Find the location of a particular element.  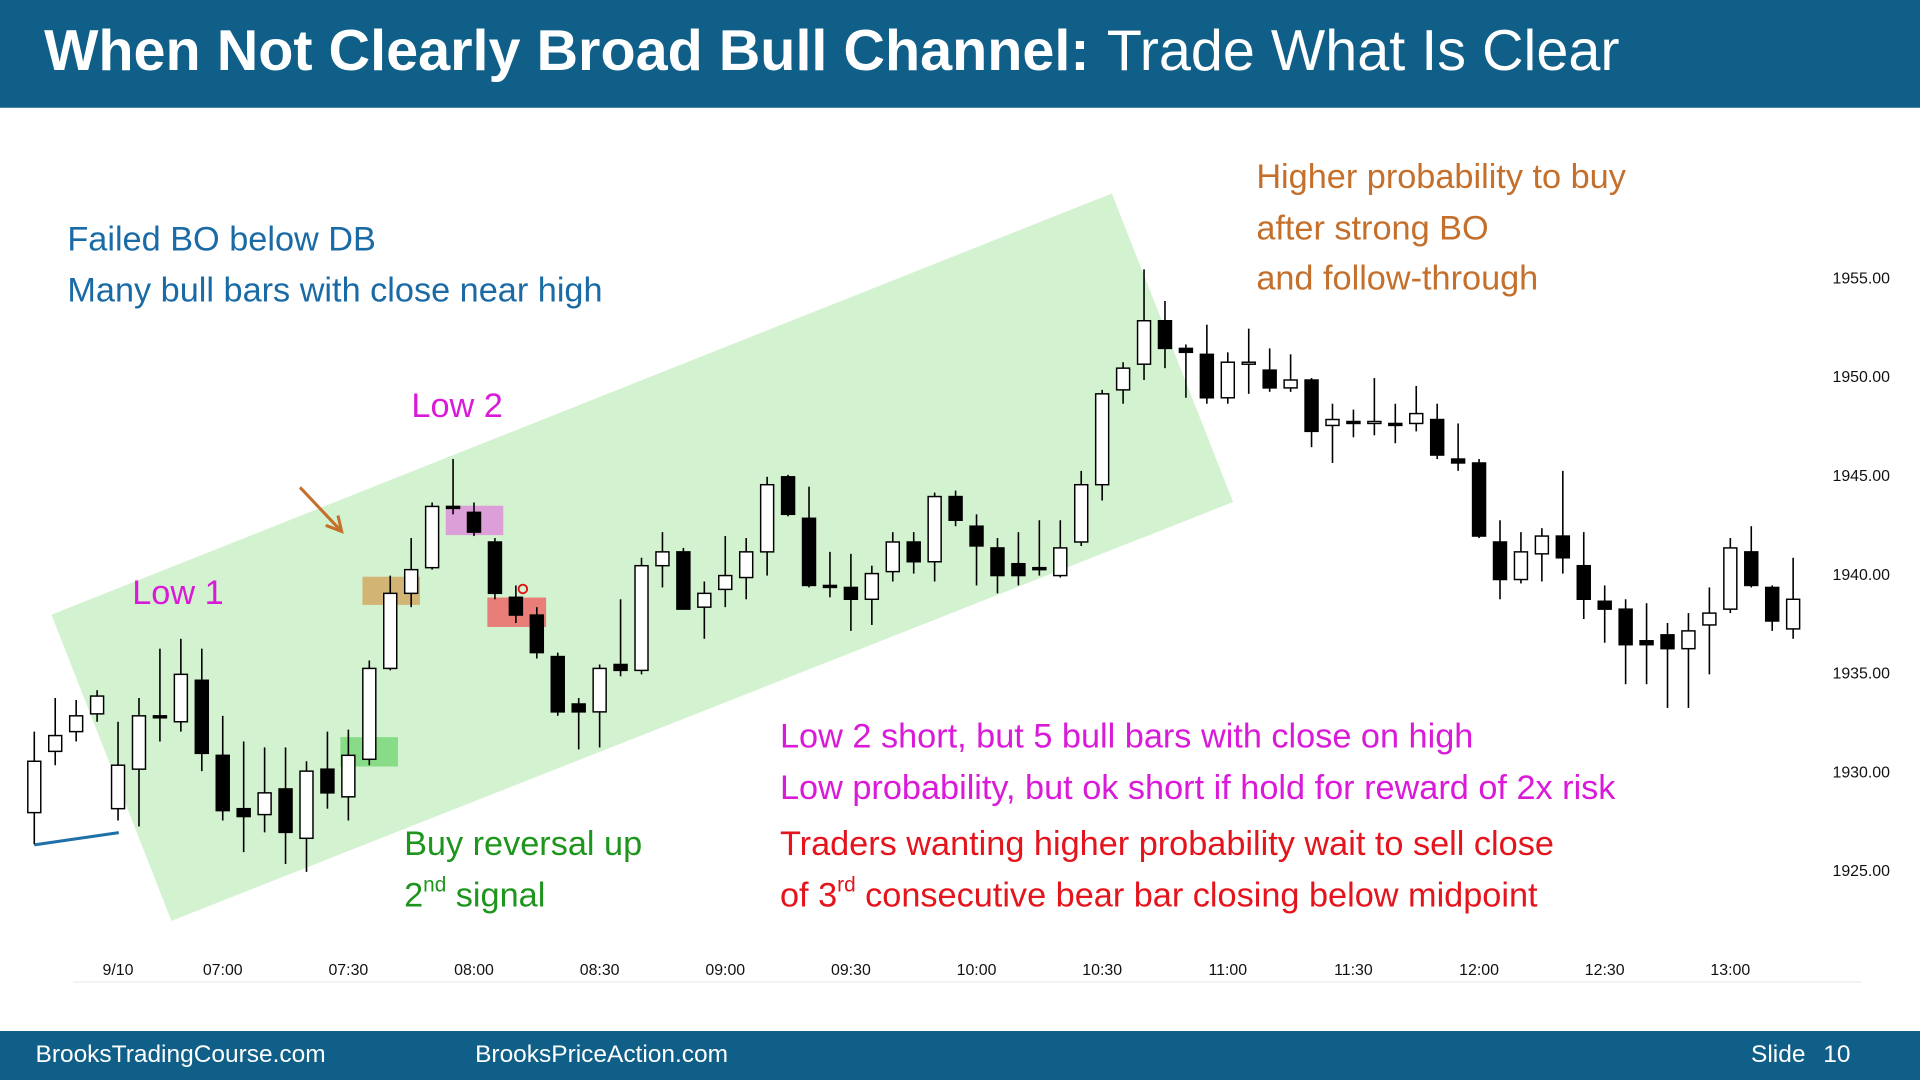

x-tick-label: 09:30 is located at coordinates (851, 970).